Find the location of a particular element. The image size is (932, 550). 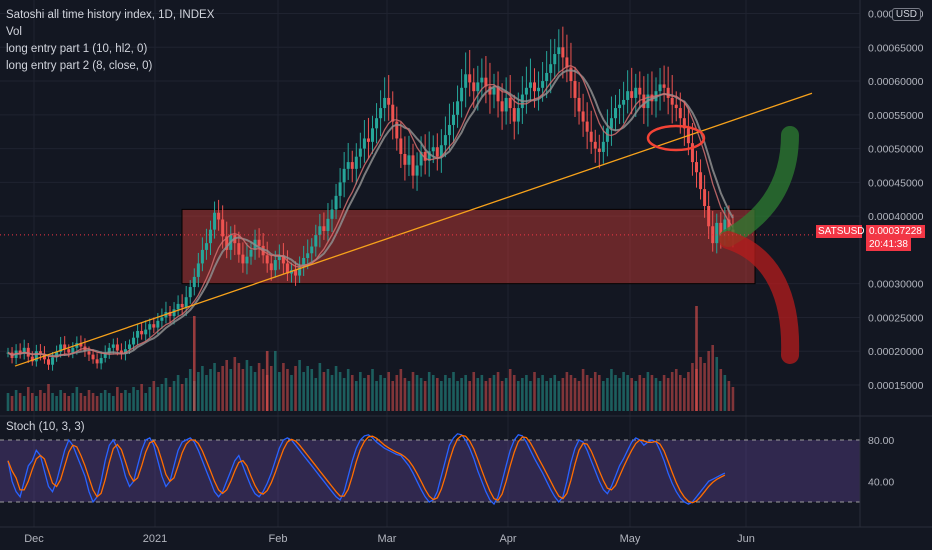

y-tick-label: 0.00015000 is located at coordinates (896, 386).